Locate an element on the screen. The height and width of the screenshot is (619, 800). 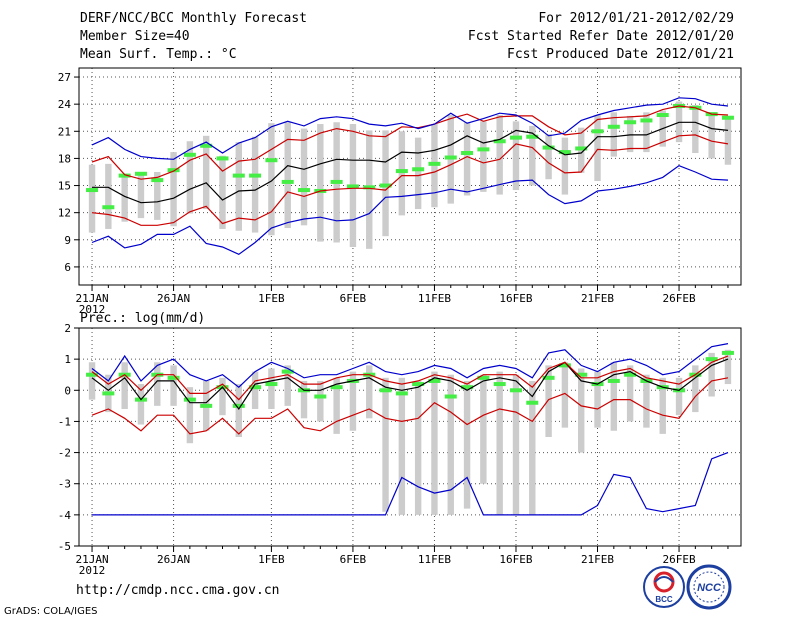
precip-ytick-label: -5 is located at coordinates (64, 546).